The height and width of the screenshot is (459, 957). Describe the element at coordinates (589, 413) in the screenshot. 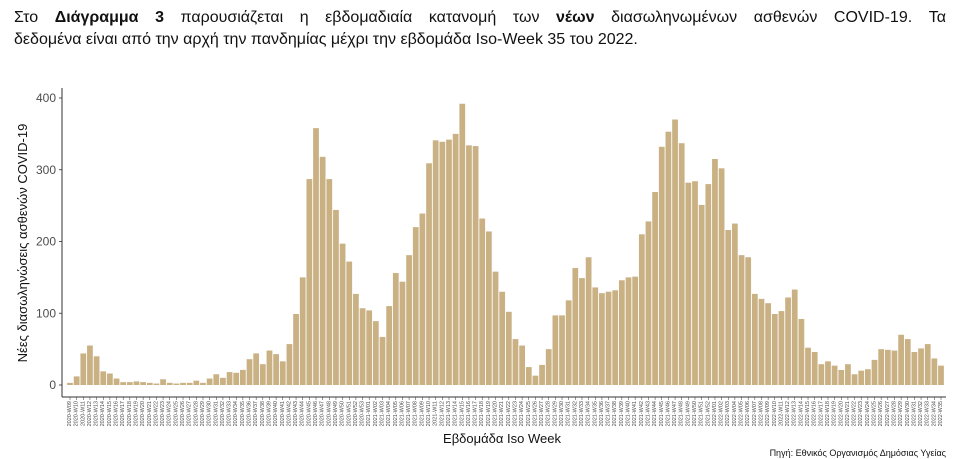

I see `x-tick-label: 2021-W34` at that location.